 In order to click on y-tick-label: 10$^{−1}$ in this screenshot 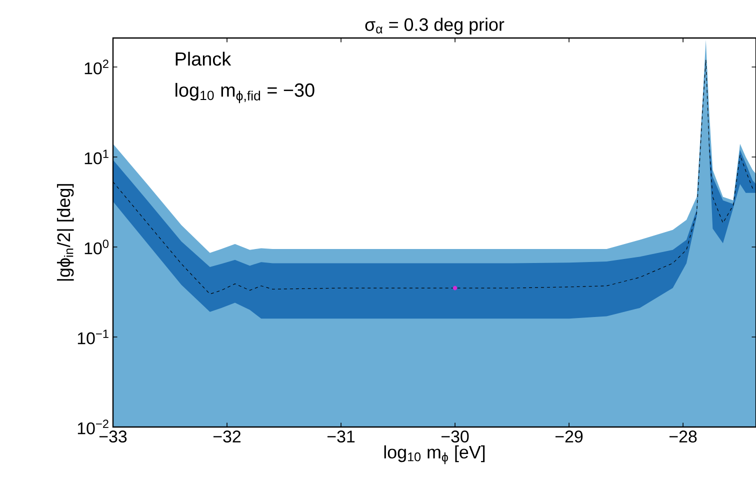, I will do `click(93, 337)`.